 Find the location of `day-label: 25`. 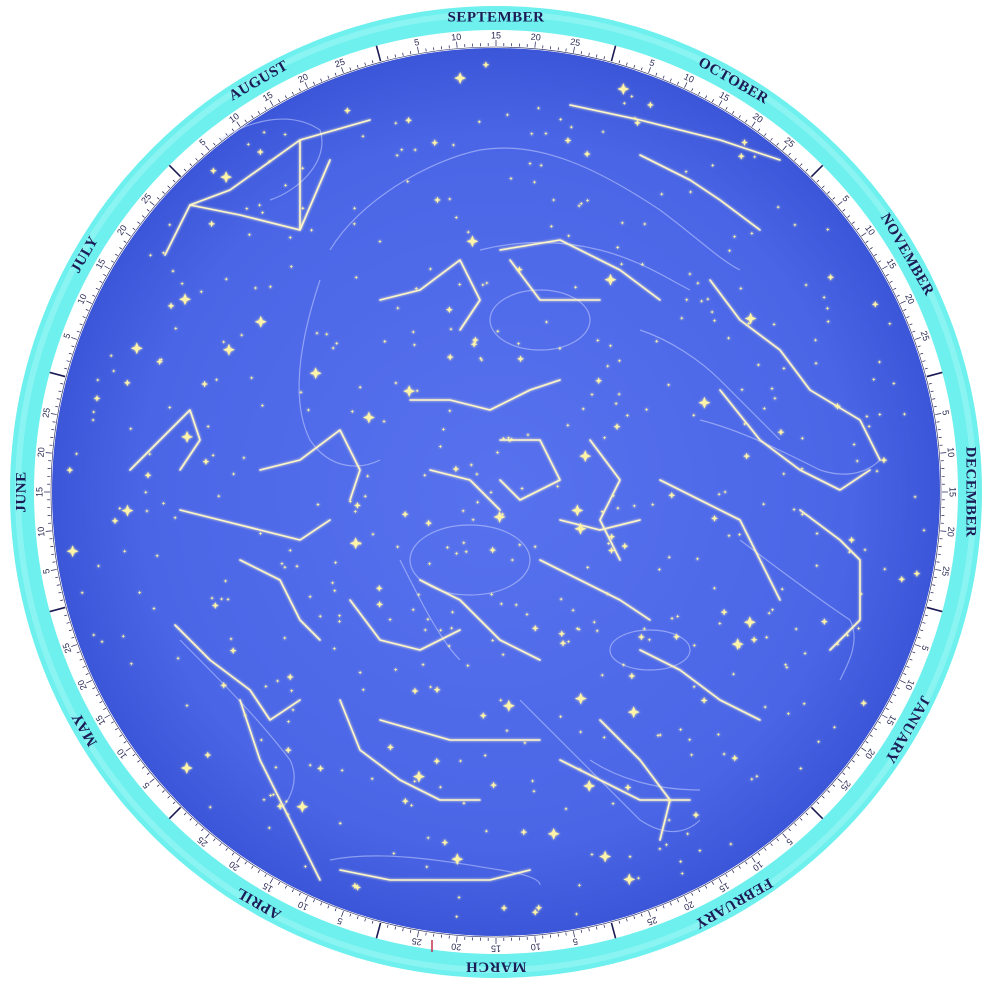

day-label: 25 is located at coordinates (146, 198).